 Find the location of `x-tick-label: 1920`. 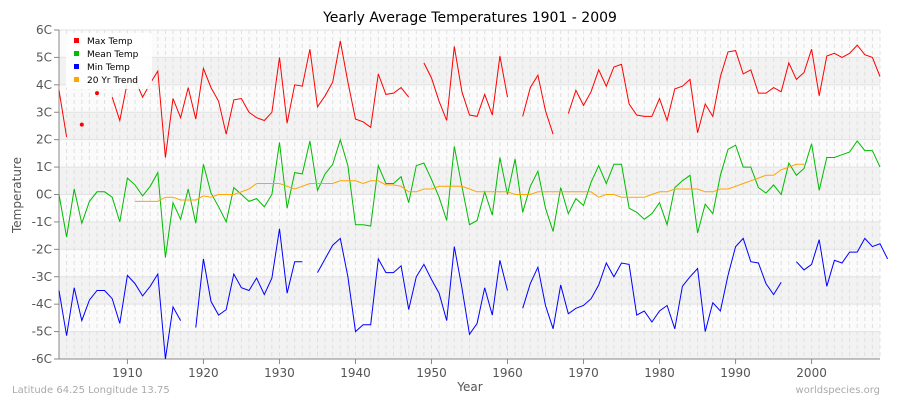

x-tick-label: 1920 is located at coordinates (203, 373).